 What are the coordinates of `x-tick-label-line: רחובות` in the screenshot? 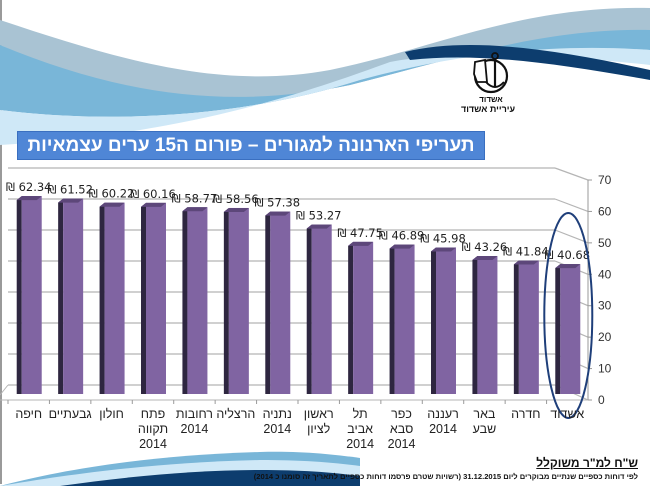 It's located at (194, 414).